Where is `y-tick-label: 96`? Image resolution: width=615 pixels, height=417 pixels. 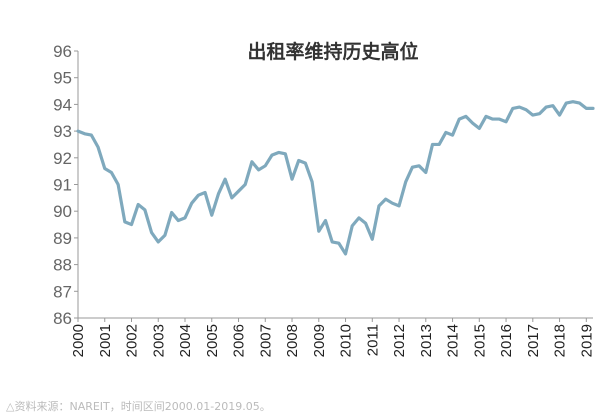
y-tick-label: 96 is located at coordinates (62, 51).